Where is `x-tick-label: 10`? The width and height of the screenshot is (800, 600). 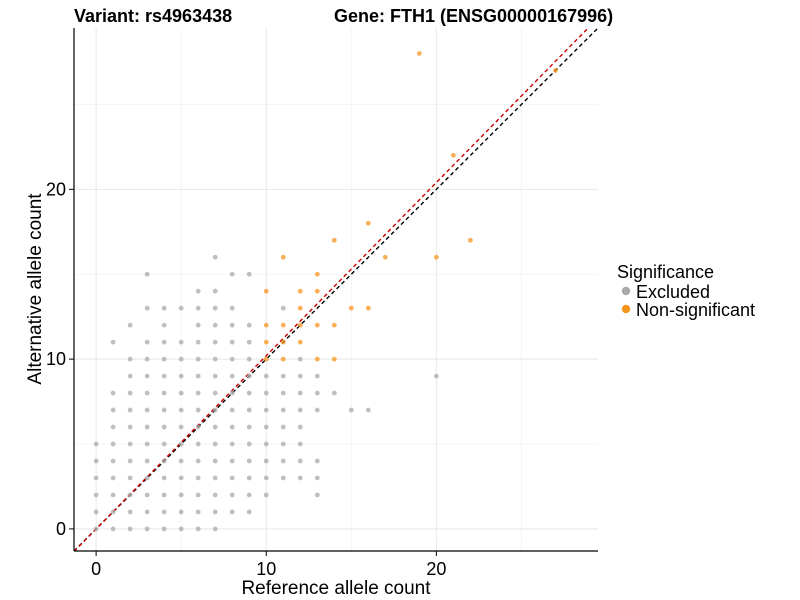
x-tick-label: 10 is located at coordinates (266, 569).